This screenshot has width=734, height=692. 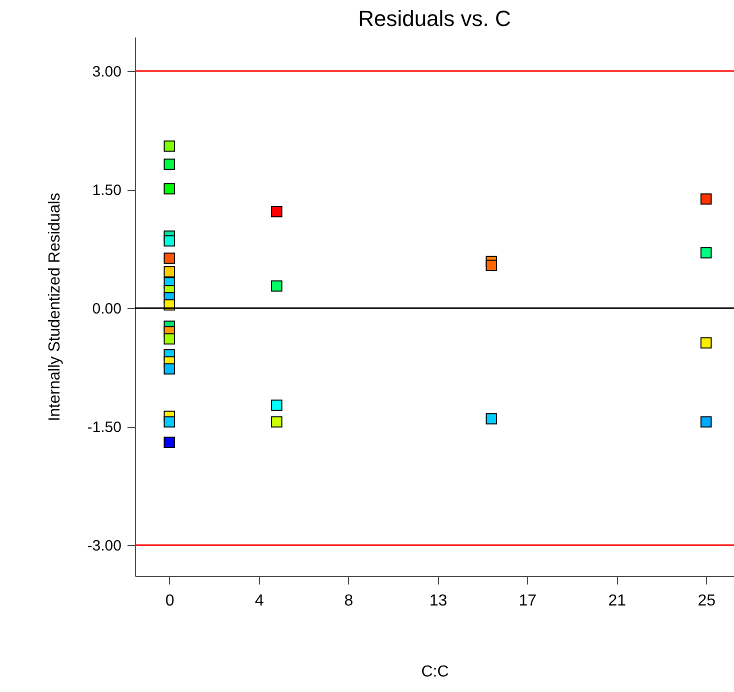 I want to click on x-tick-label: 4, so click(x=259, y=601).